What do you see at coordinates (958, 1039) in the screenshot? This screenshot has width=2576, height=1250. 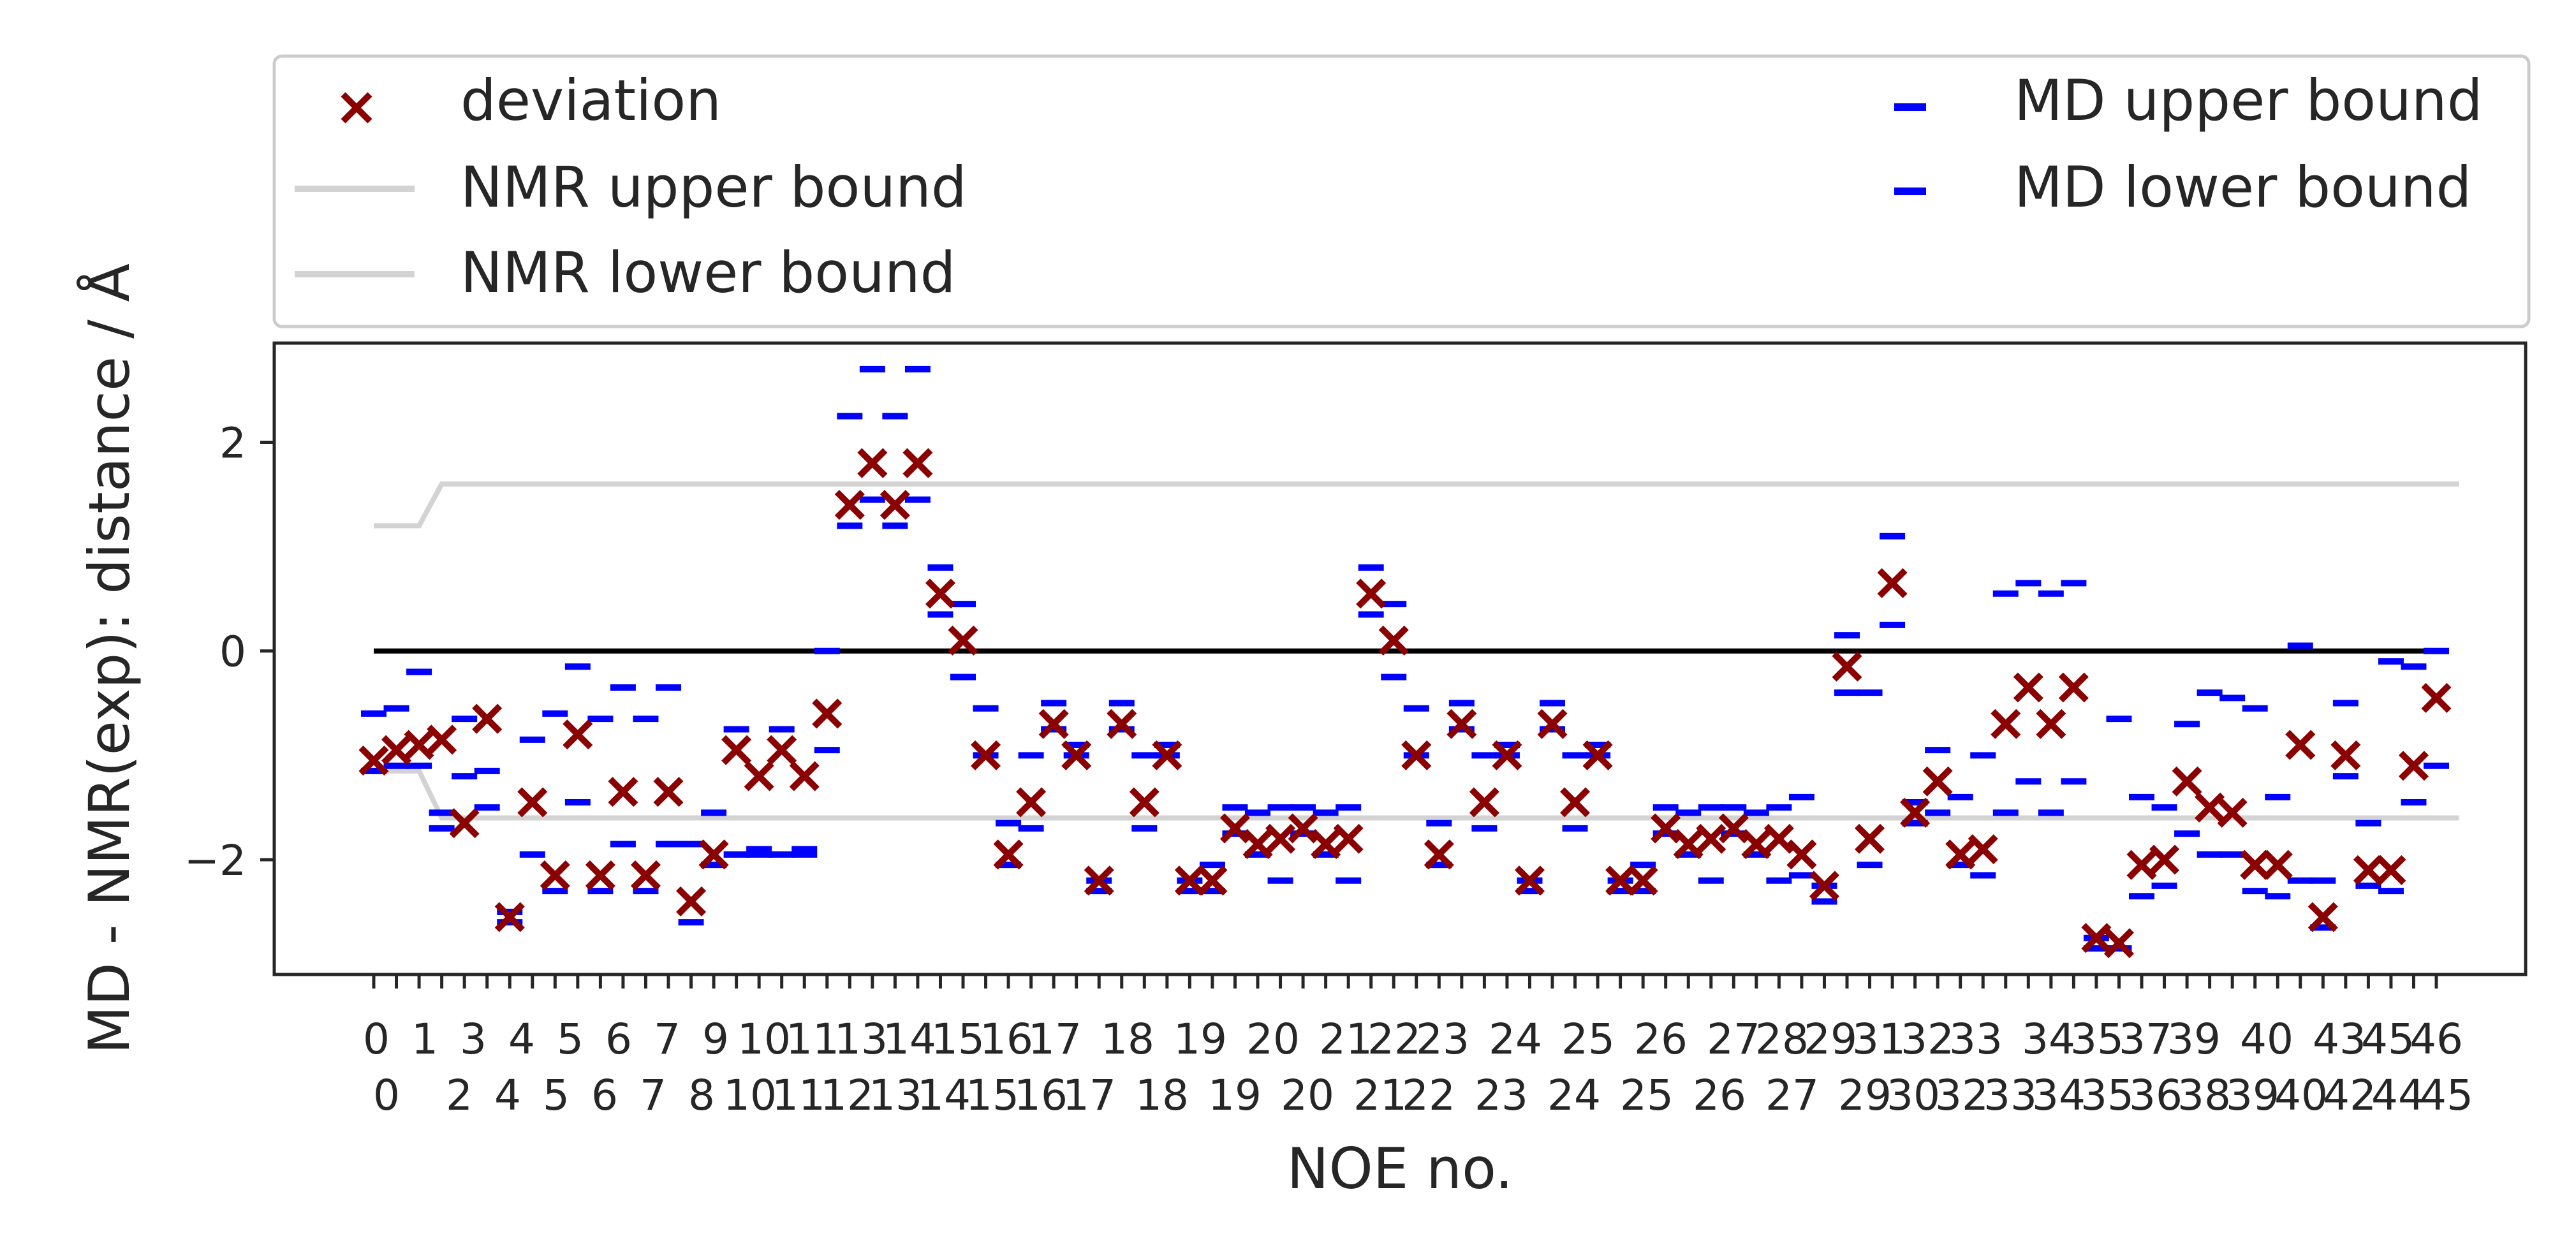 I see `x-tick-label-top: 15` at bounding box center [958, 1039].